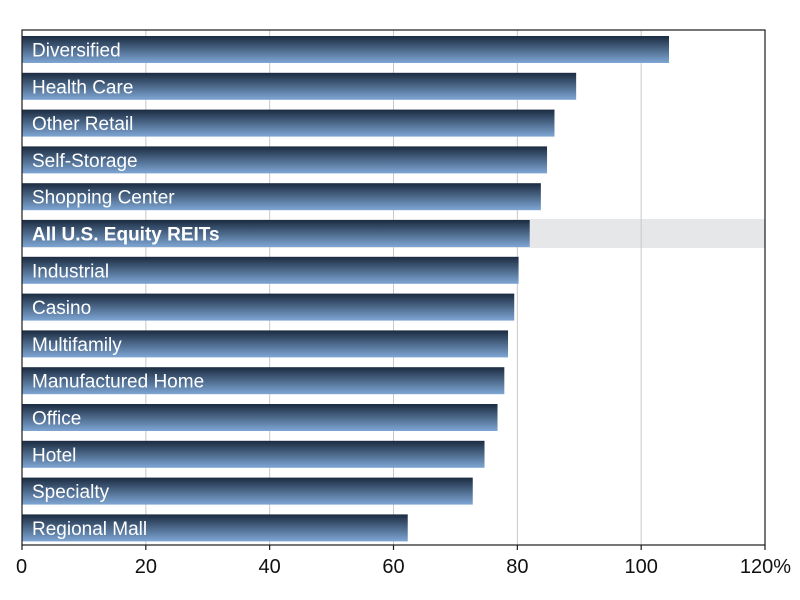 The width and height of the screenshot is (800, 600). Describe the element at coordinates (70, 271) in the screenshot. I see `bar-label: Industrial` at that location.